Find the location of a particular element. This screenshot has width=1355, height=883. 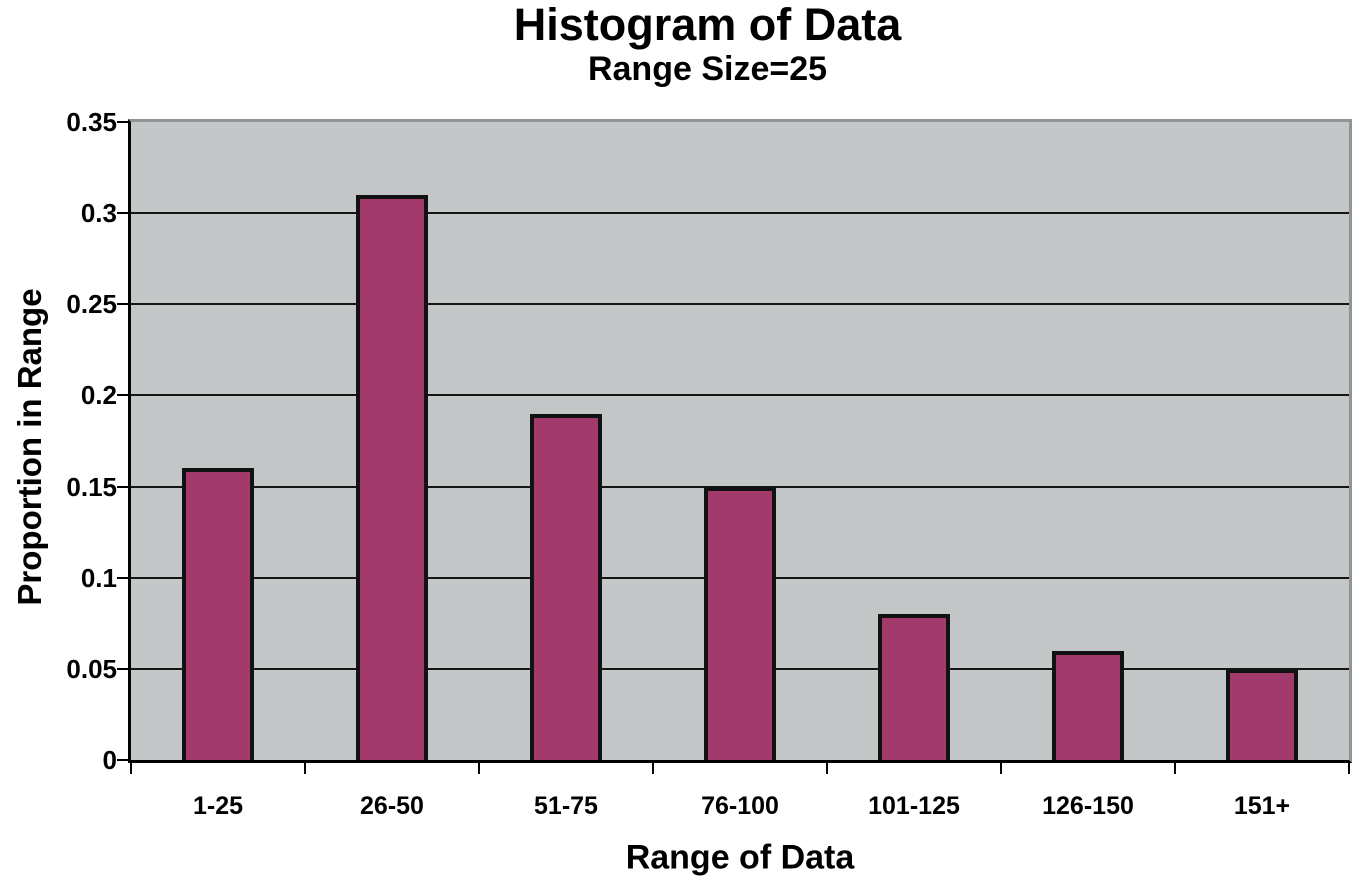

x-tick-label: 101-125 is located at coordinates (914, 806).